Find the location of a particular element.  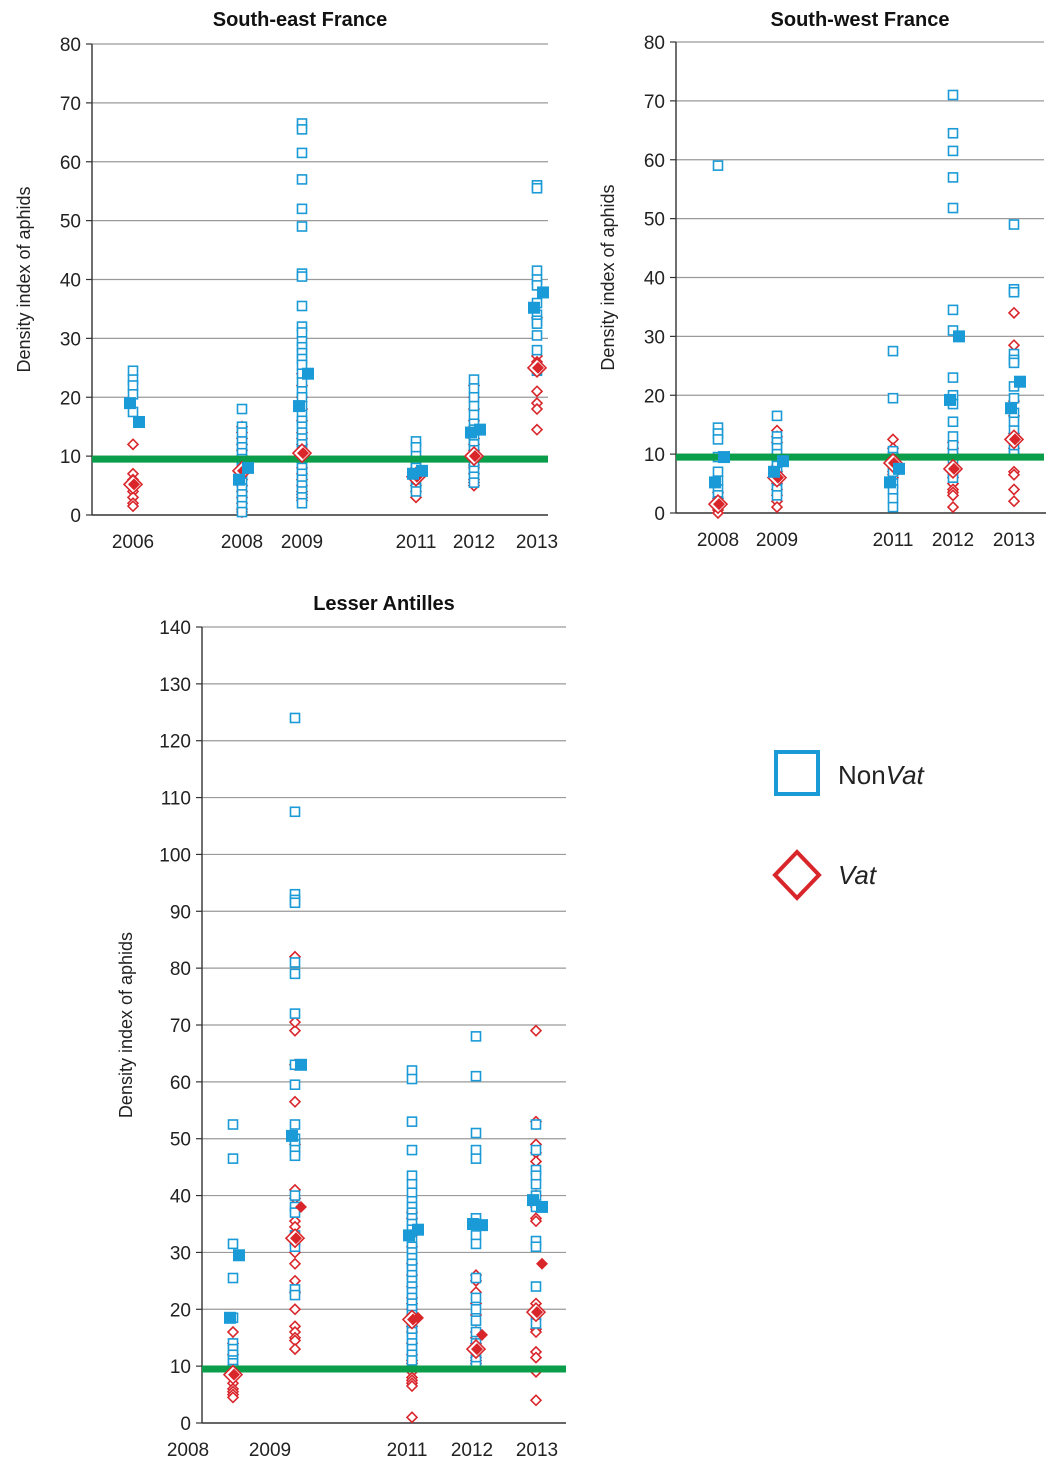

chart-title: South-east France is located at coordinates (300, 20).